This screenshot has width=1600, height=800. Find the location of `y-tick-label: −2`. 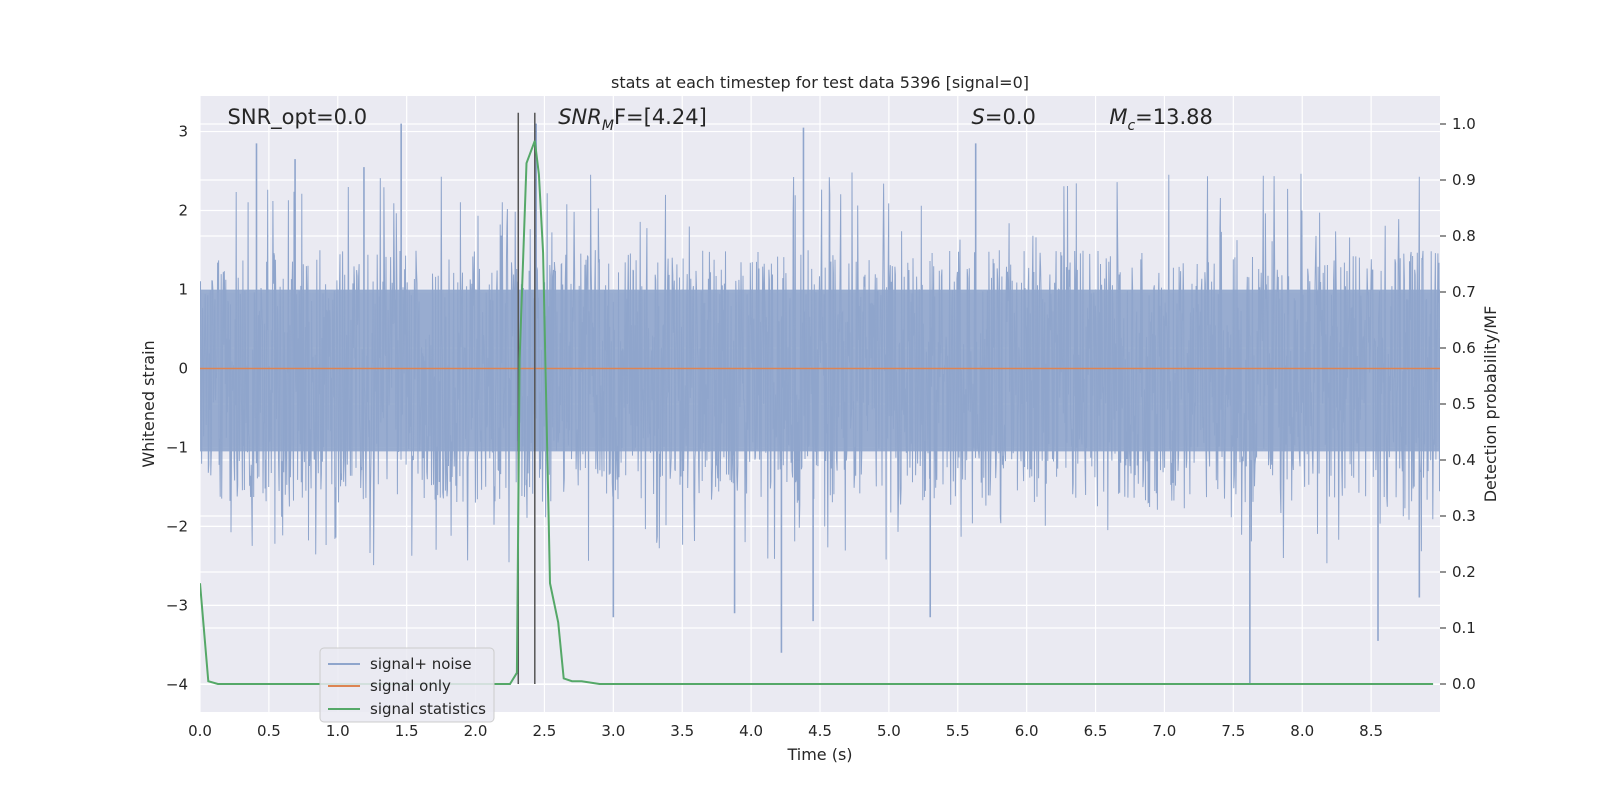

y-tick-label: −2 is located at coordinates (177, 526).